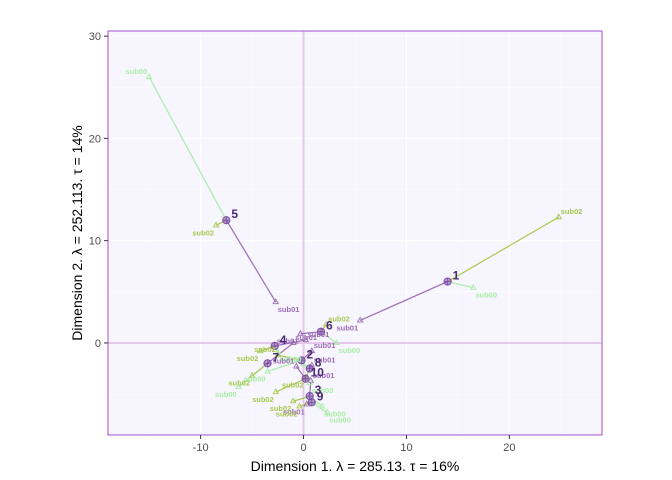  I want to click on point-label: 7, so click(276, 357).